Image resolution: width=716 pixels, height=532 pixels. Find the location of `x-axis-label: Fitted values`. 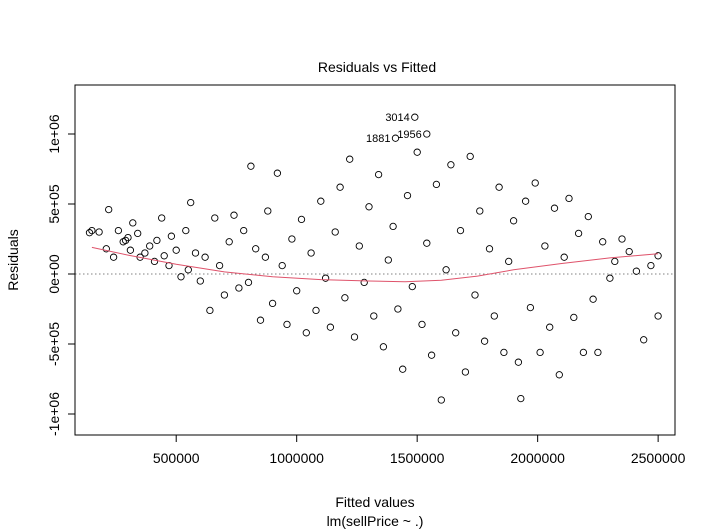

x-axis-label: Fitted values is located at coordinates (374, 502).